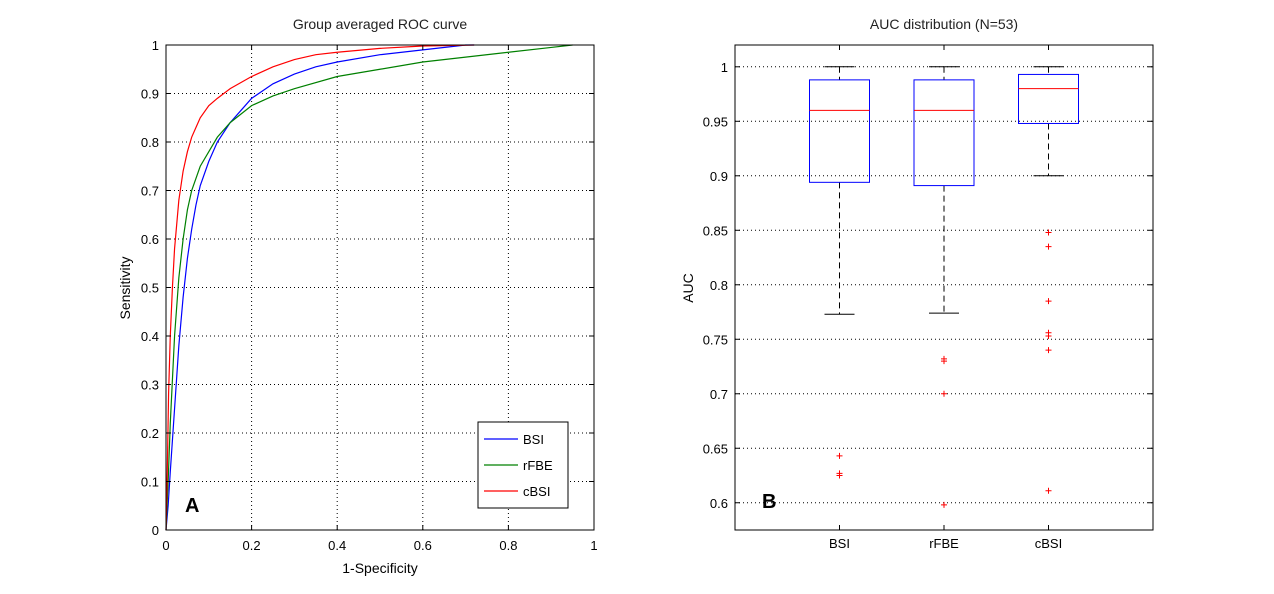 This screenshot has width=1274, height=594. What do you see at coordinates (715, 230) in the screenshot?
I see `auc-y-tick-label: 0.85` at bounding box center [715, 230].